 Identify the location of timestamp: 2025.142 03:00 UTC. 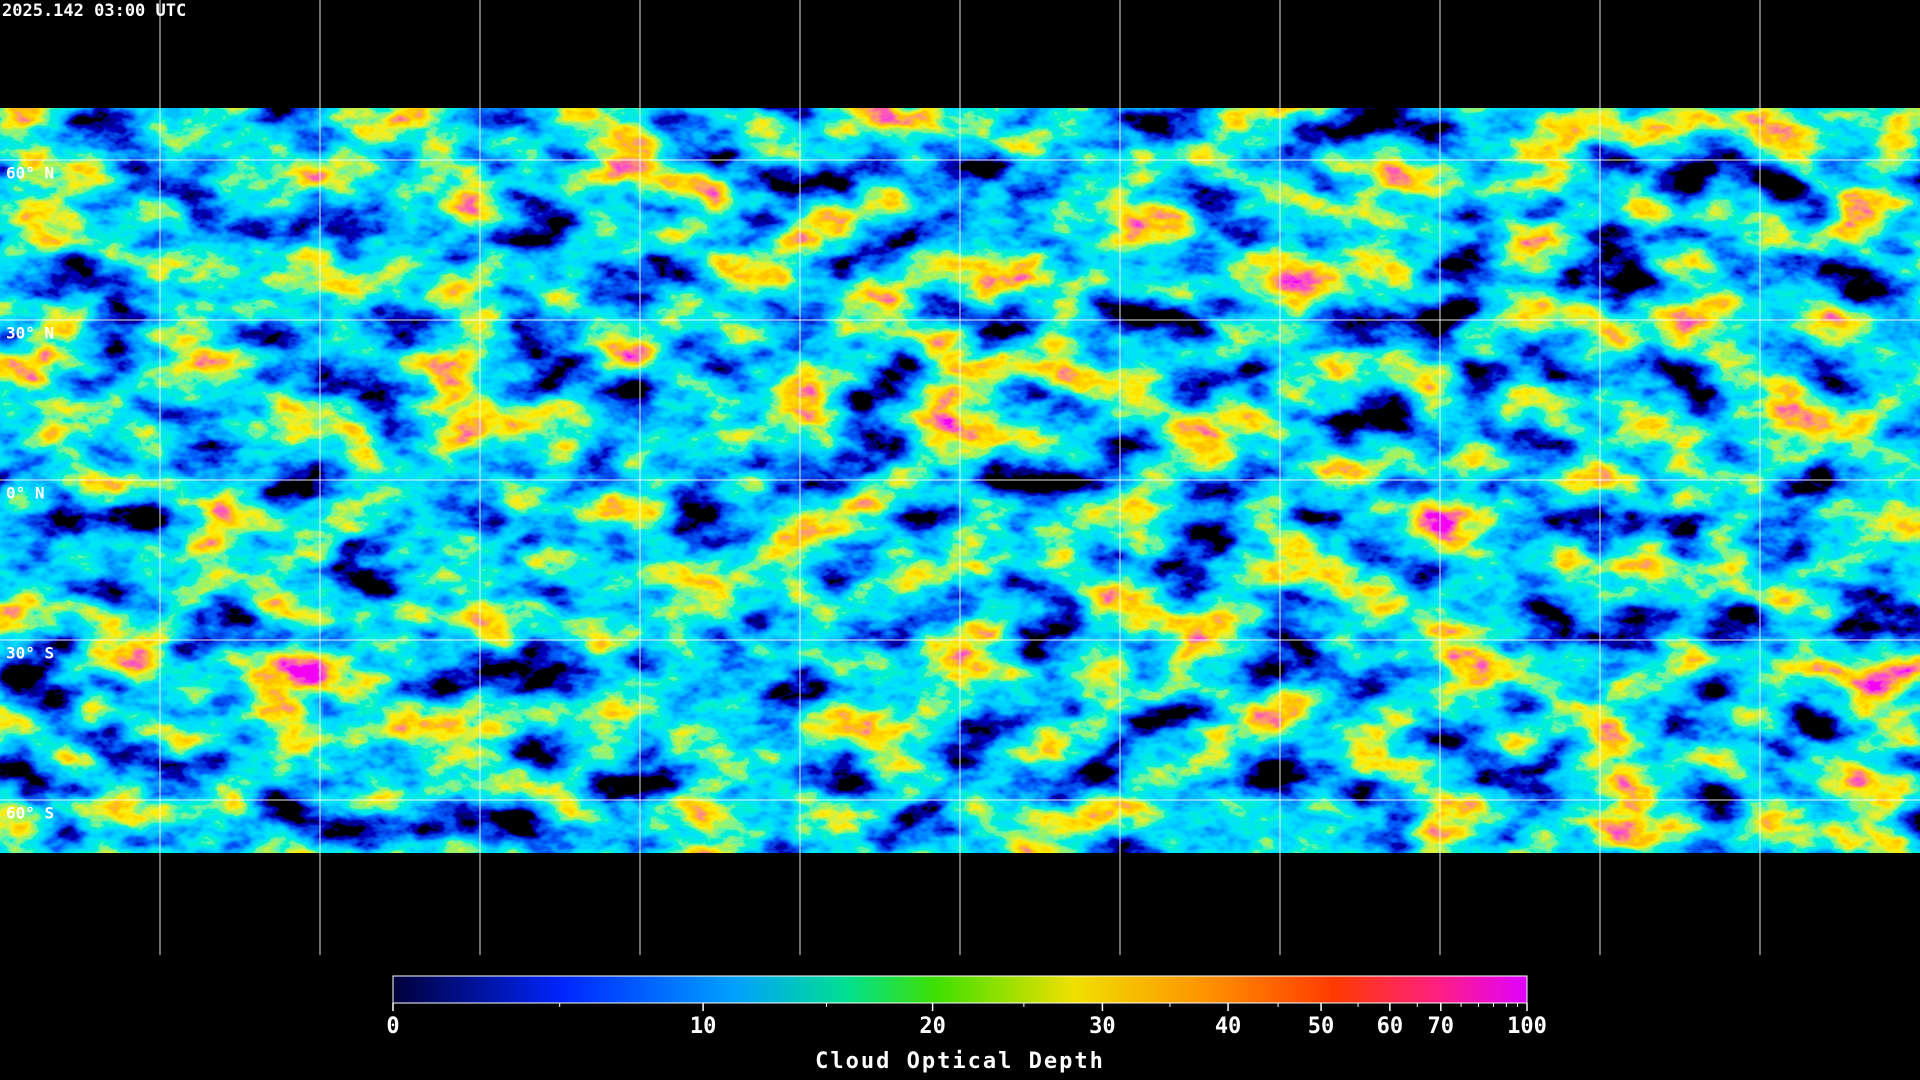
(94, 11).